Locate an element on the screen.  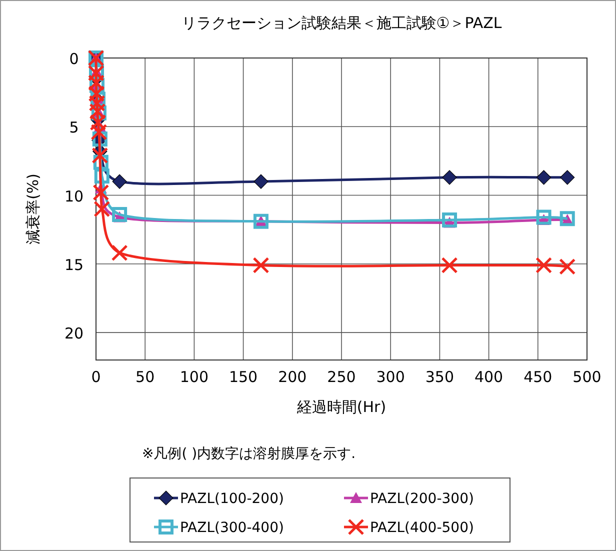
x-tick-label: 0 is located at coordinates (96, 377).